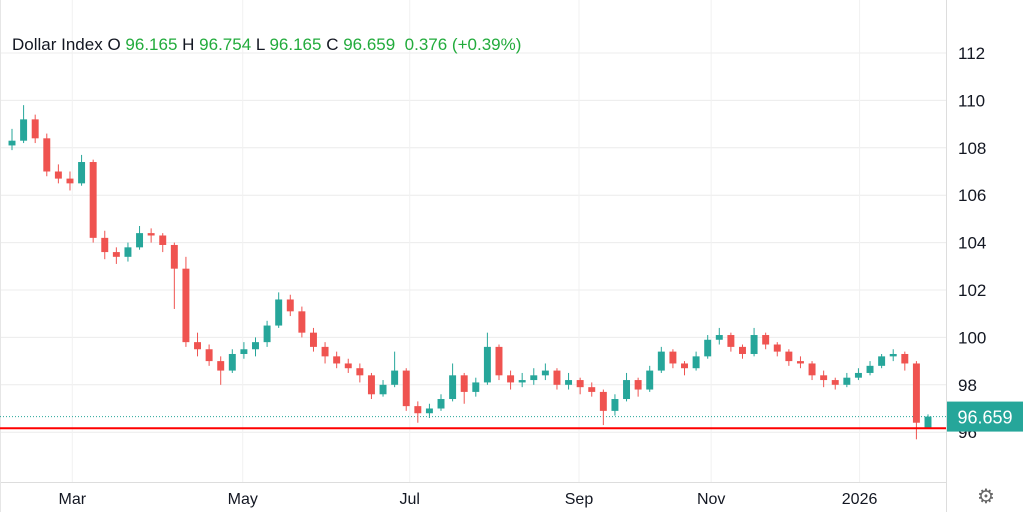 The image size is (1023, 512). What do you see at coordinates (332, 44) in the screenshot?
I see `close-label: C` at bounding box center [332, 44].